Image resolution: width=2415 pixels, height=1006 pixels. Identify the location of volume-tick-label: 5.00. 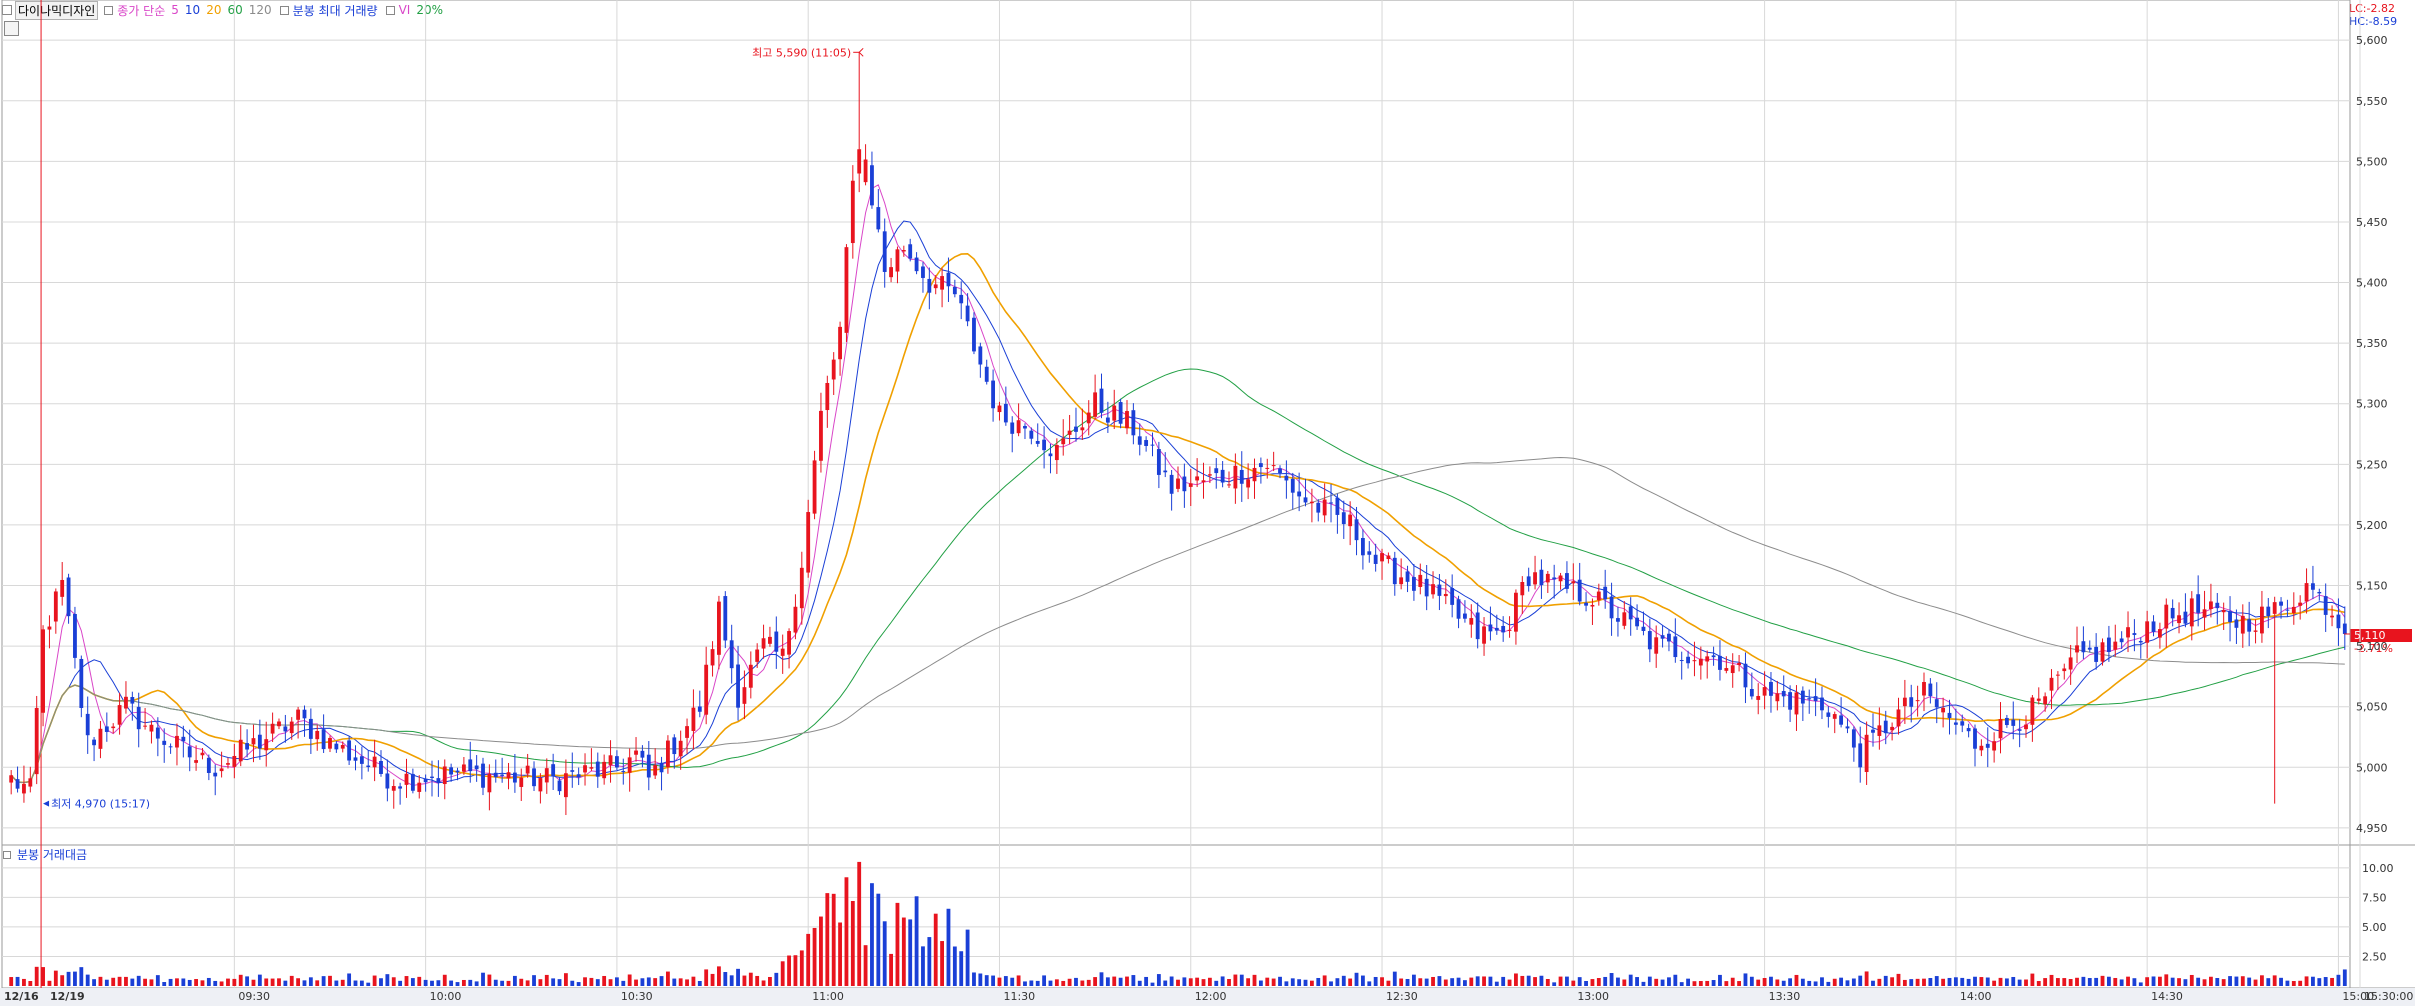
(2374, 927).